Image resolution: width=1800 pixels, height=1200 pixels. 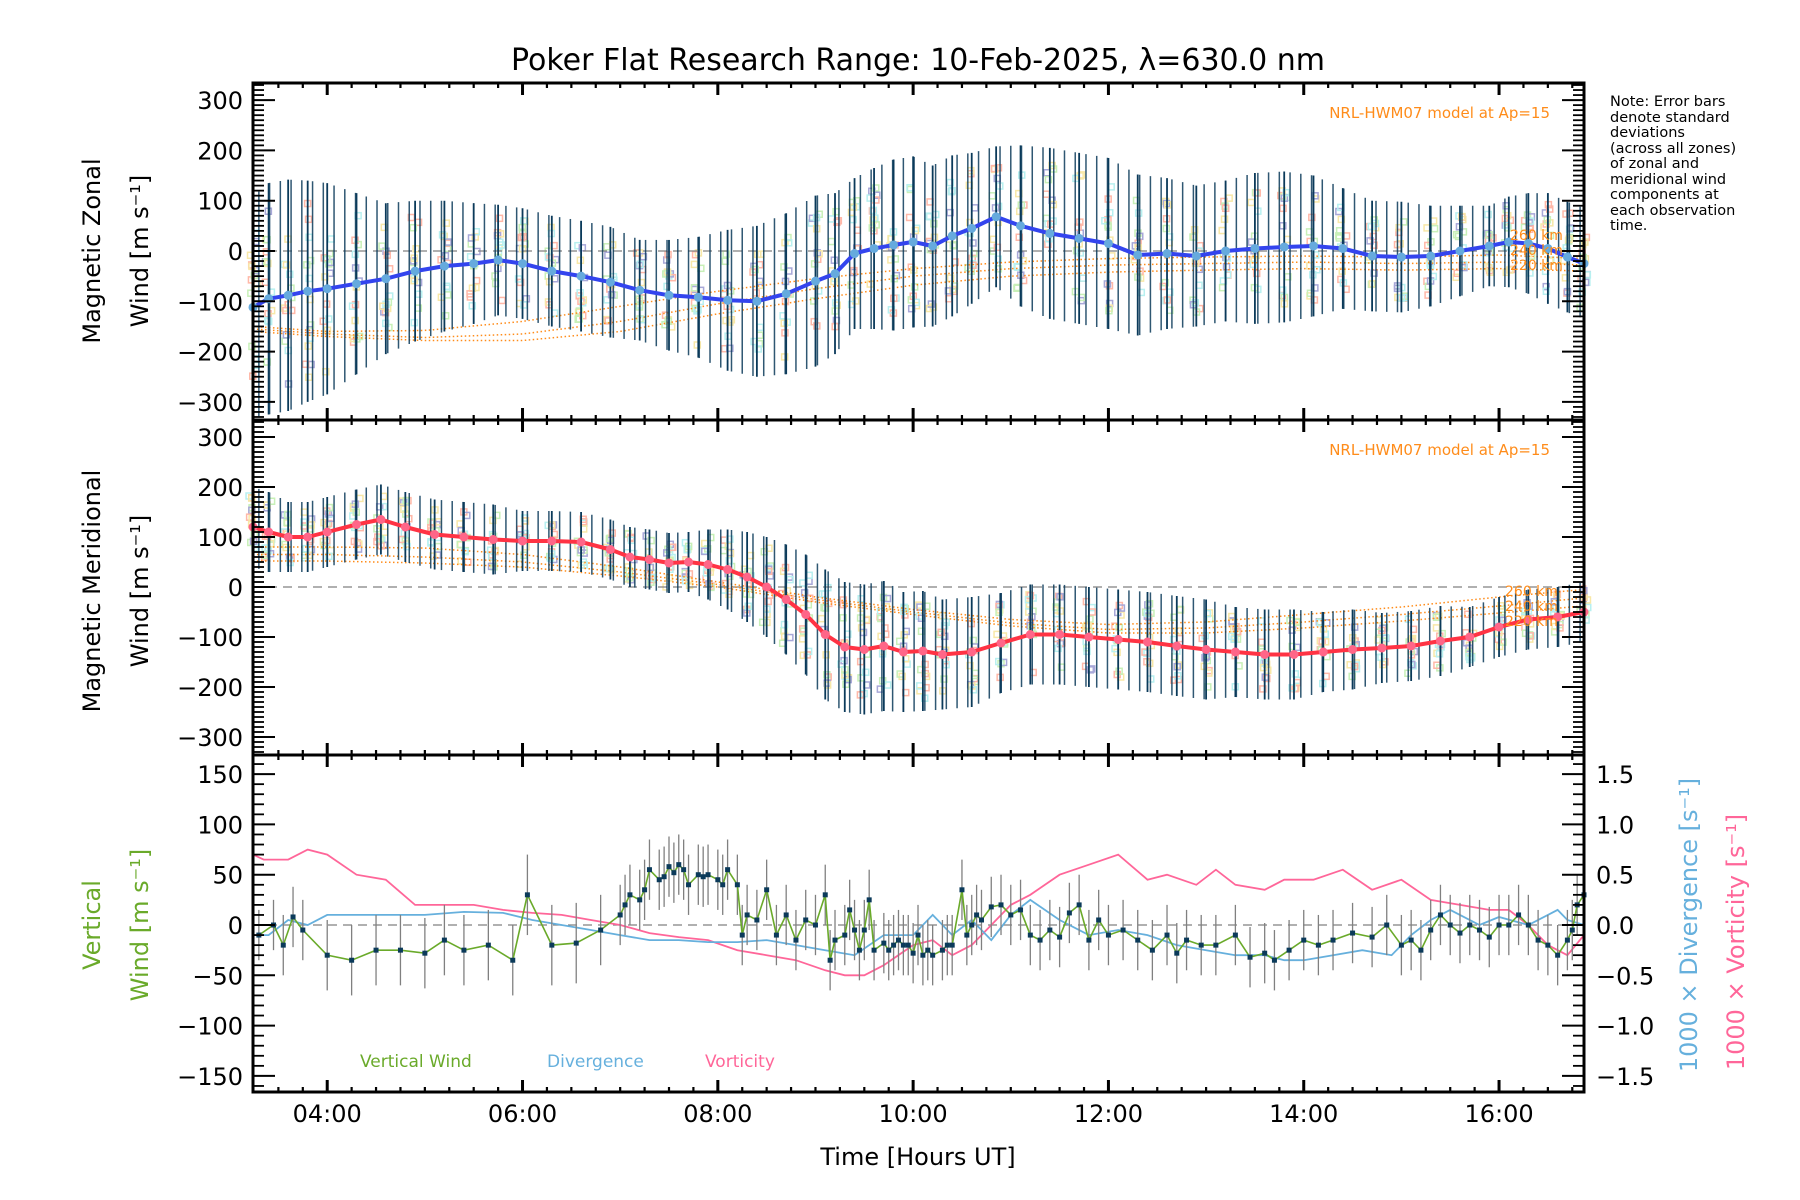 What do you see at coordinates (1625, 976) in the screenshot?
I see `y2tick-label: −0.5` at bounding box center [1625, 976].